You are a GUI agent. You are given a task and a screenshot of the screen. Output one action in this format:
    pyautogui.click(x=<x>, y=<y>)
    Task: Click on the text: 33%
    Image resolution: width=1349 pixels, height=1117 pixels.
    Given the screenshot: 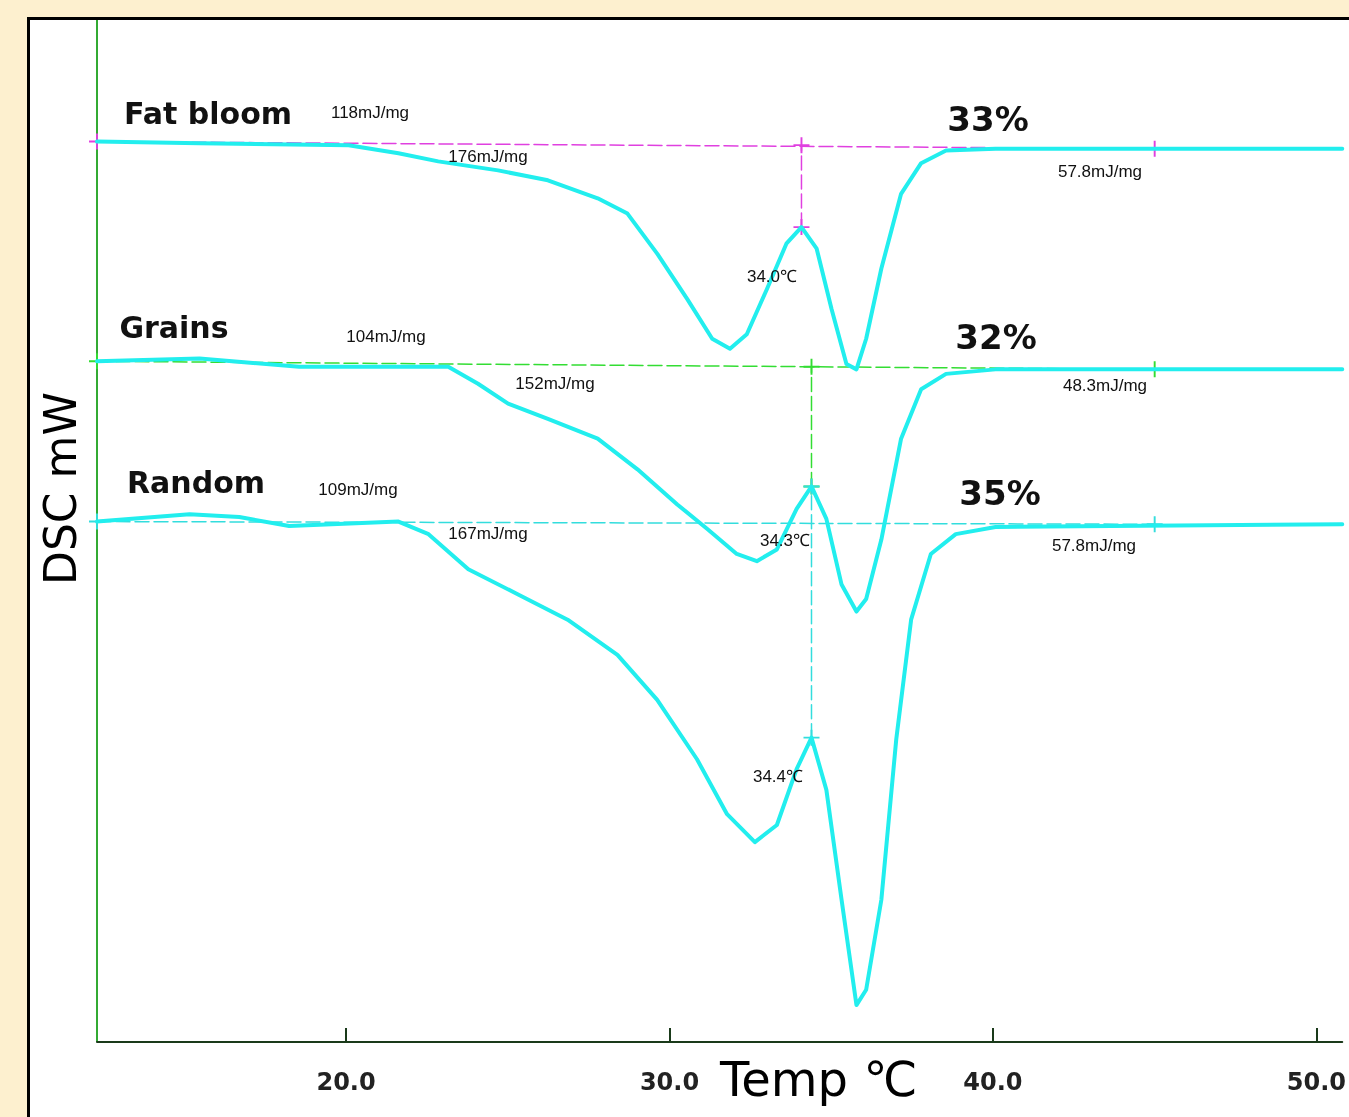 What is the action you would take?
    pyautogui.click(x=988, y=119)
    